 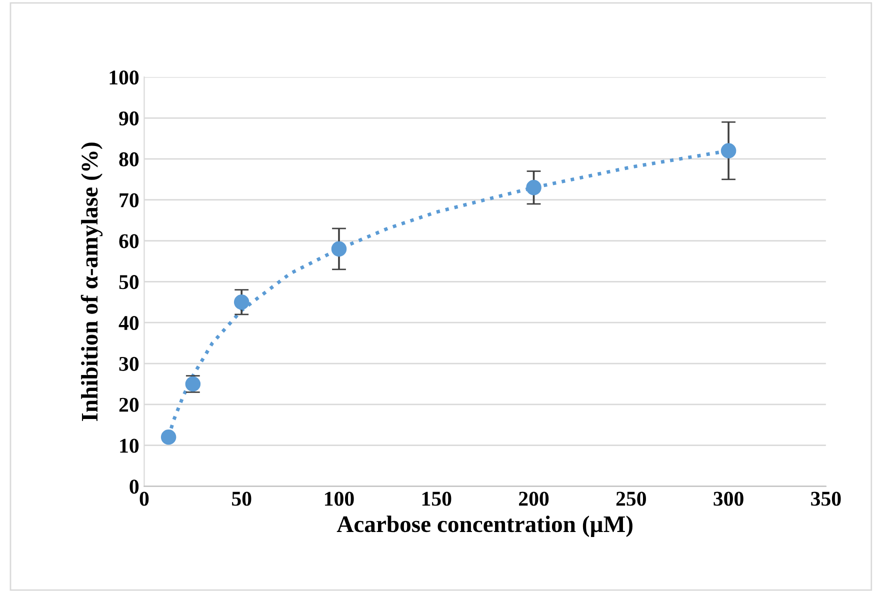 What do you see at coordinates (129, 445) in the screenshot?
I see `y-tick-label: 10` at bounding box center [129, 445].